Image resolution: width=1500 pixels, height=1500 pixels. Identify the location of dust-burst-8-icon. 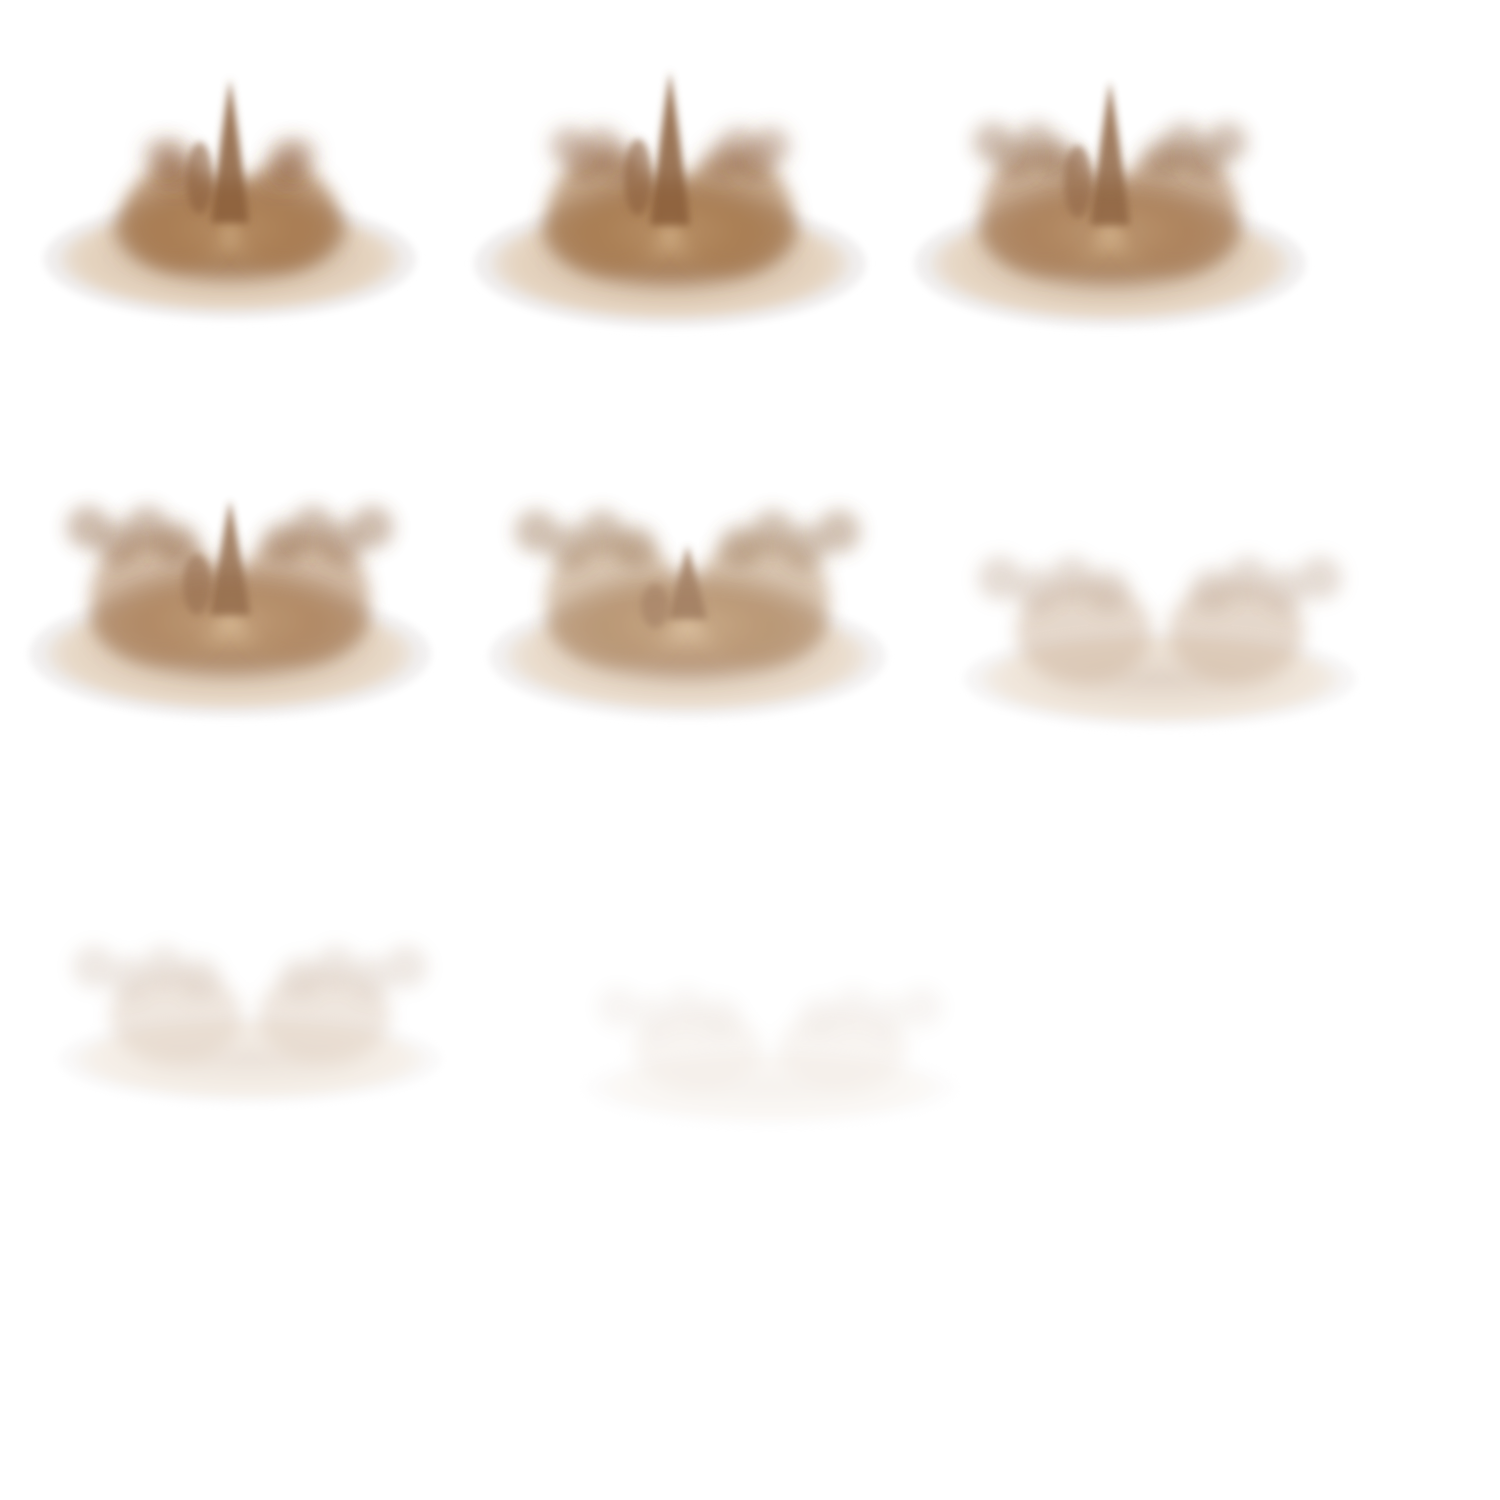
(770, 1056).